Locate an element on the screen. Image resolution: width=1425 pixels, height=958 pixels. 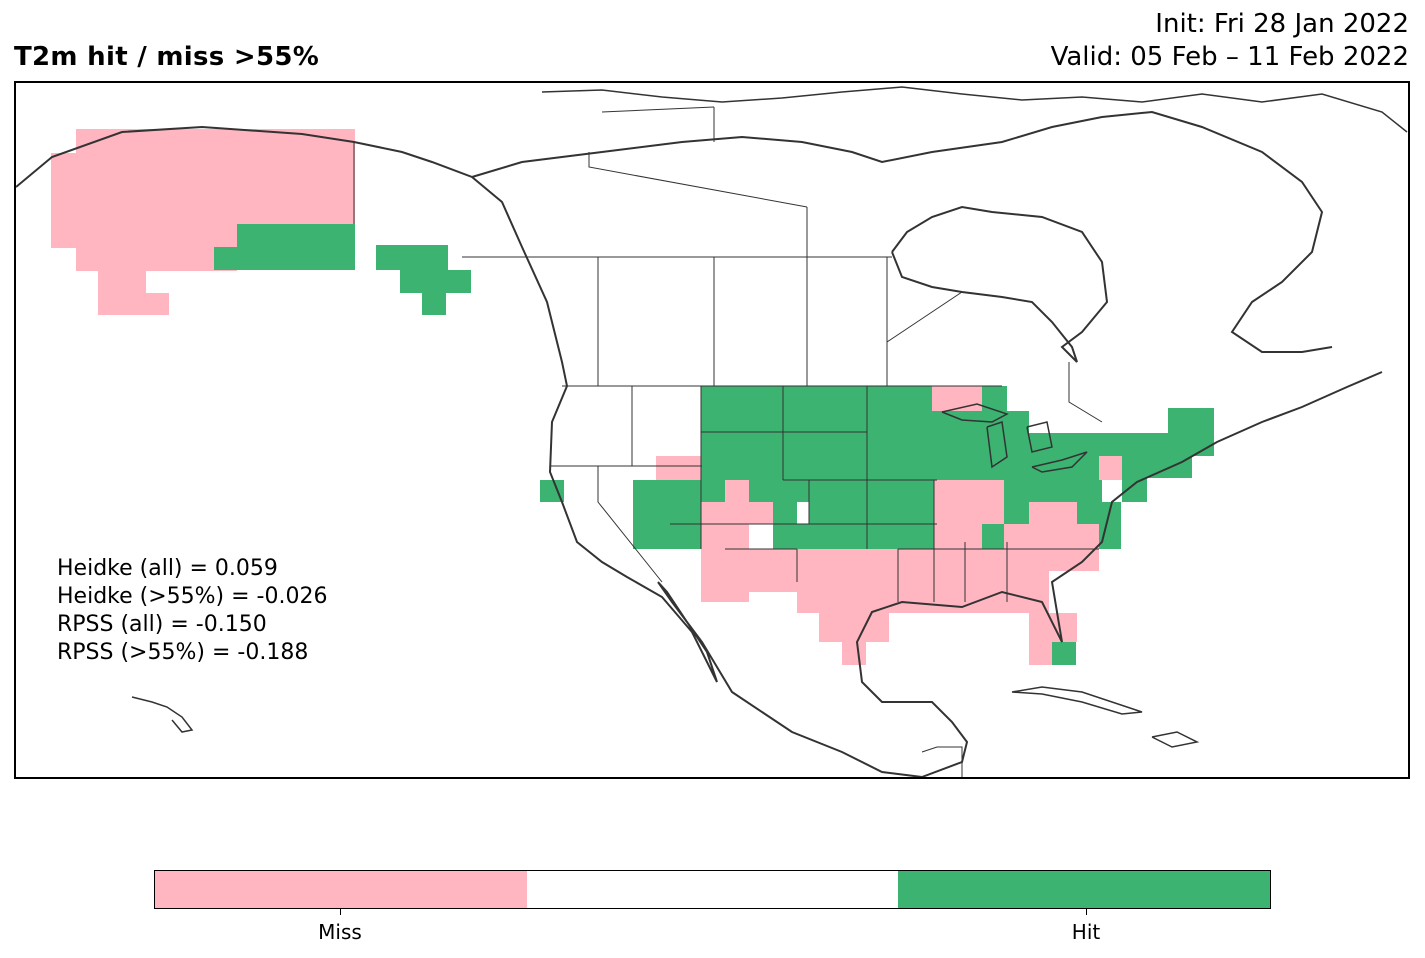
map-title: T2m hit / miss >55% is located at coordinates (167, 57).